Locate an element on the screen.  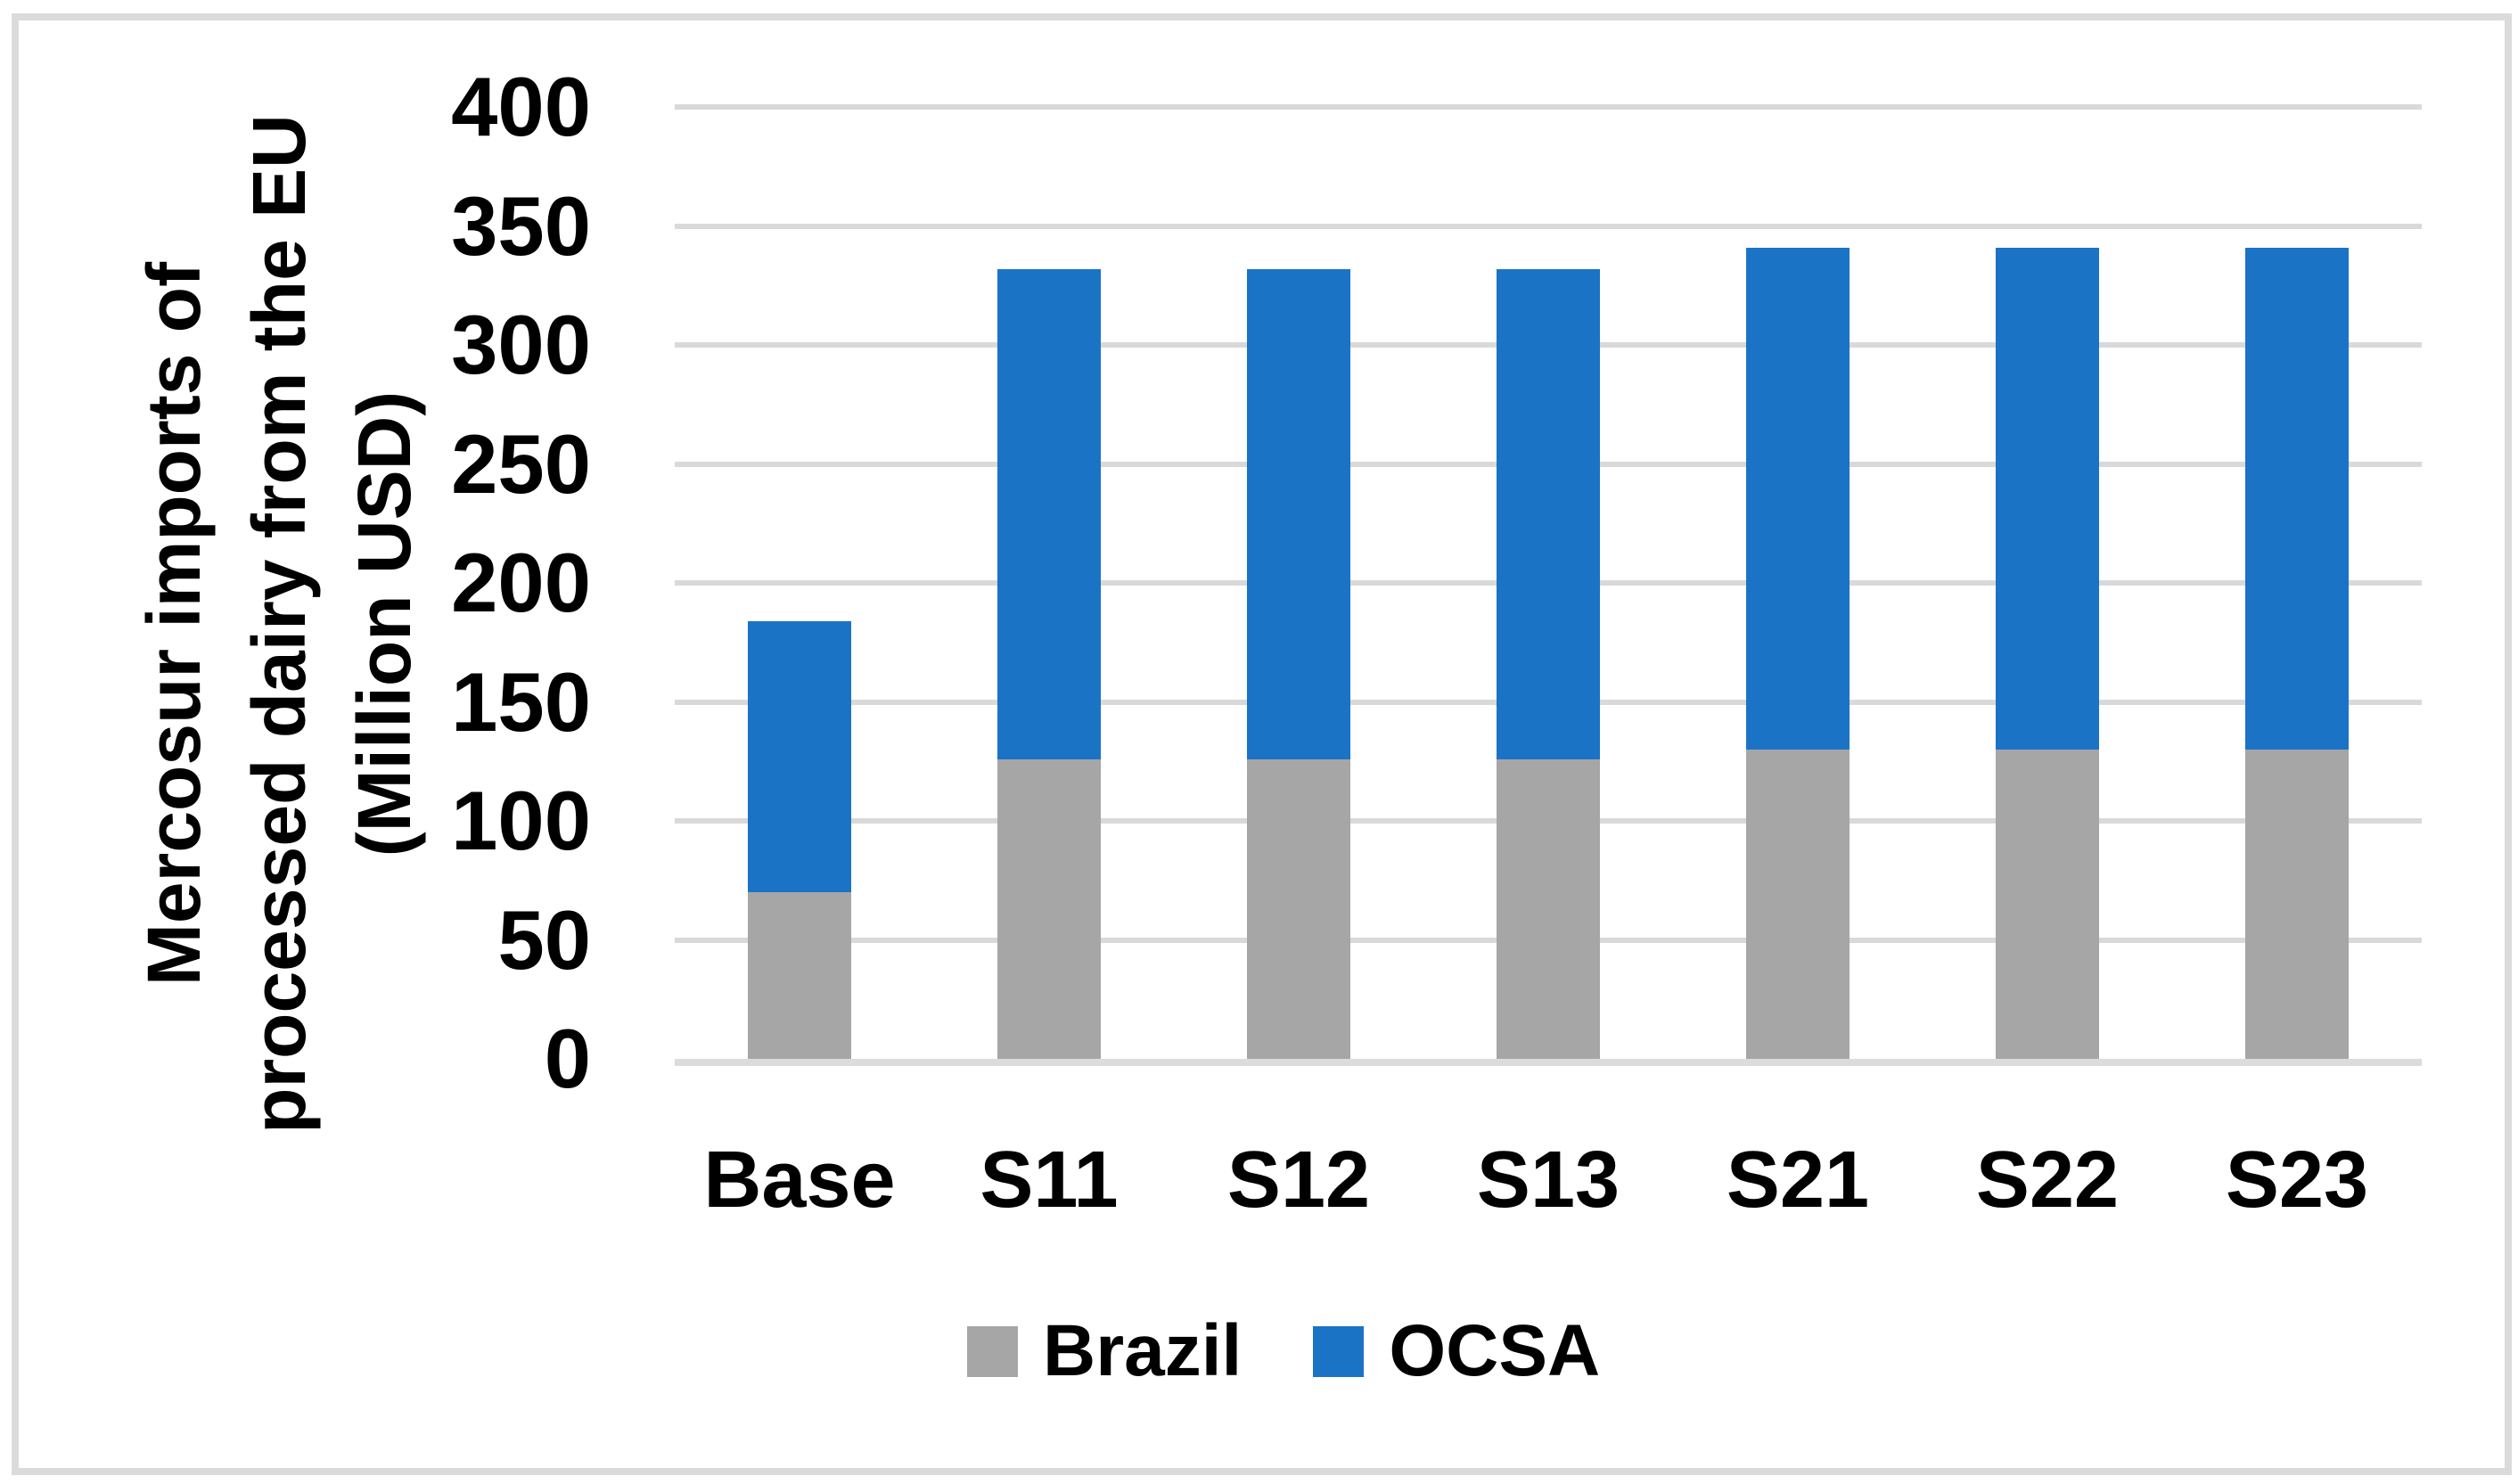
legend-swatch-ocsa is located at coordinates (1339, 1351).